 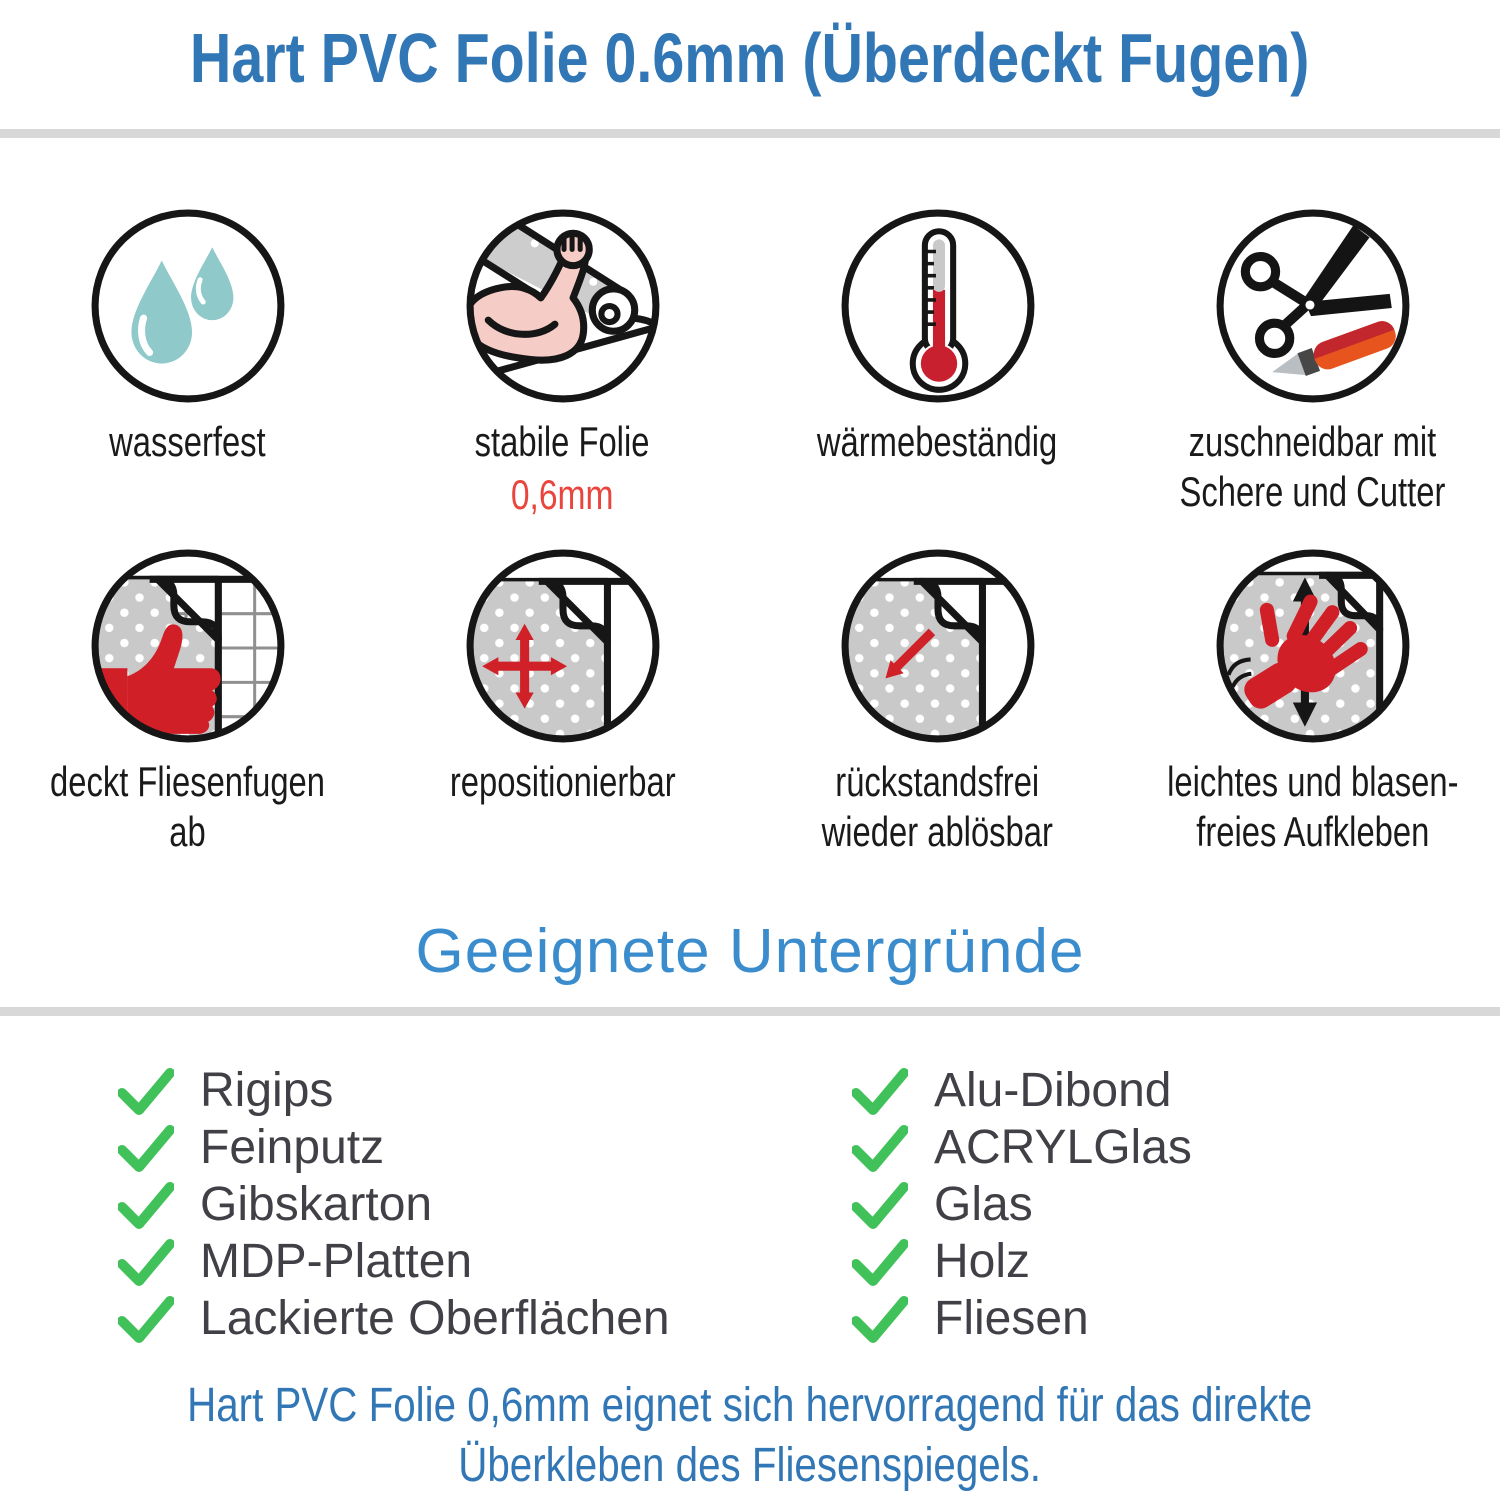 I want to click on foil-peel-arrow-icon, so click(x=937, y=646).